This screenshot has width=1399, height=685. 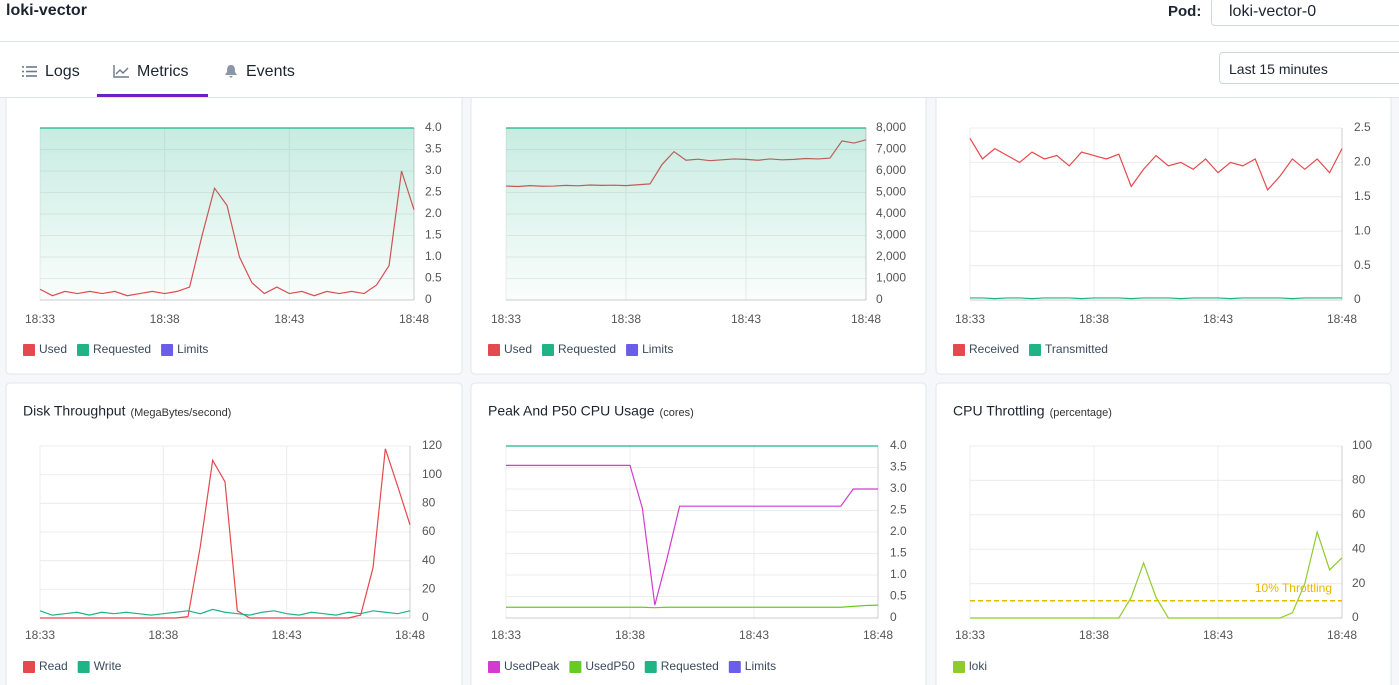 I want to click on y-tick-label: 7,000, so click(x=891, y=149).